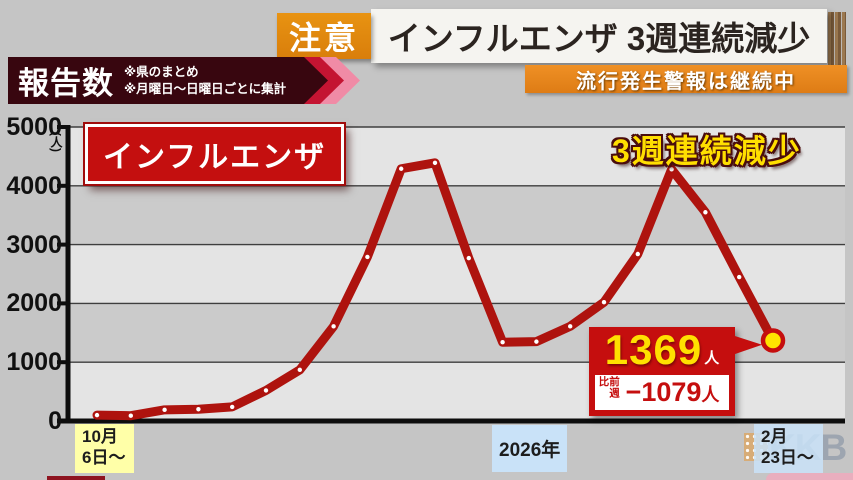 This screenshot has height=480, width=853. I want to click on y-tick-label: 0, so click(55, 421).